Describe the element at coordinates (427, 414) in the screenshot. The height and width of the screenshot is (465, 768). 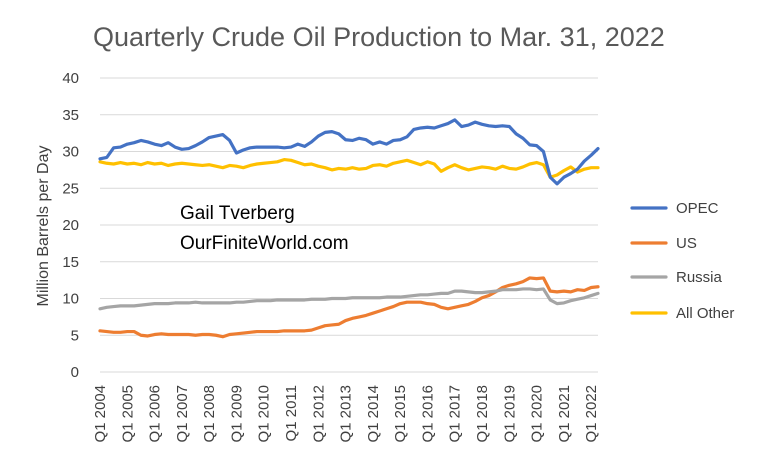
I see `x-tick-label: Q1 2016` at that location.